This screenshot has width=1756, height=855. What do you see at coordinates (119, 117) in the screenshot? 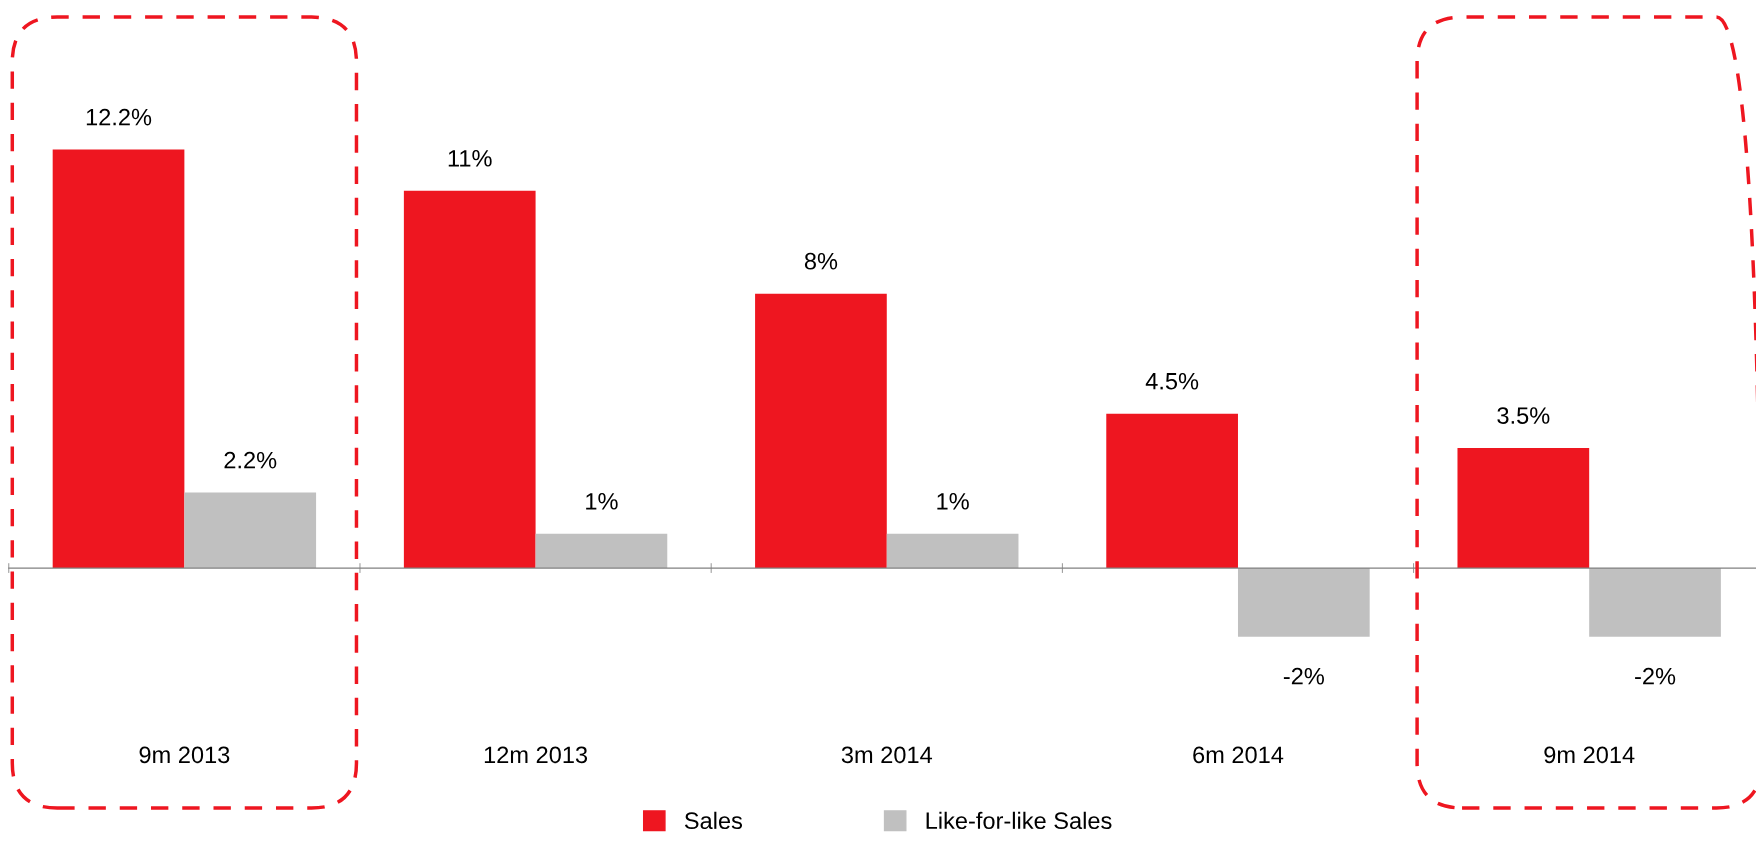
I see `data-label: 12.2%` at bounding box center [119, 117].